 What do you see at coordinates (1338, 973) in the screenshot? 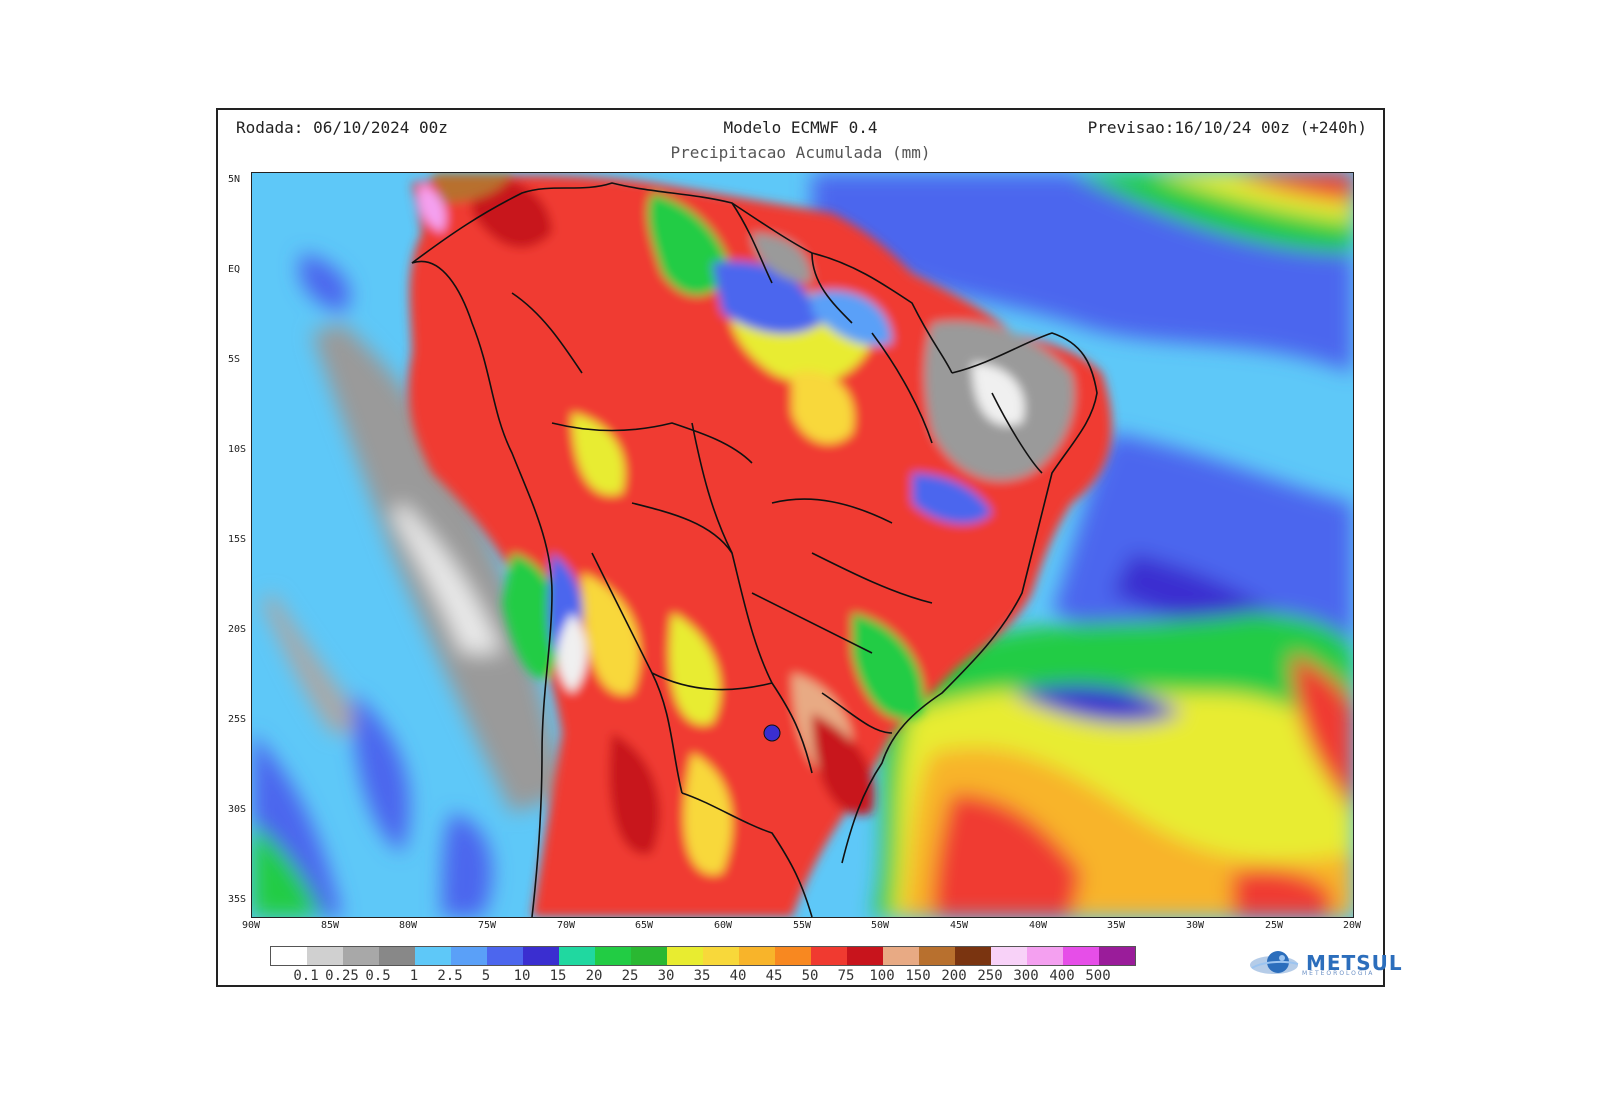
I see `logo-subtext: METEOROLOGIA` at bounding box center [1338, 973].